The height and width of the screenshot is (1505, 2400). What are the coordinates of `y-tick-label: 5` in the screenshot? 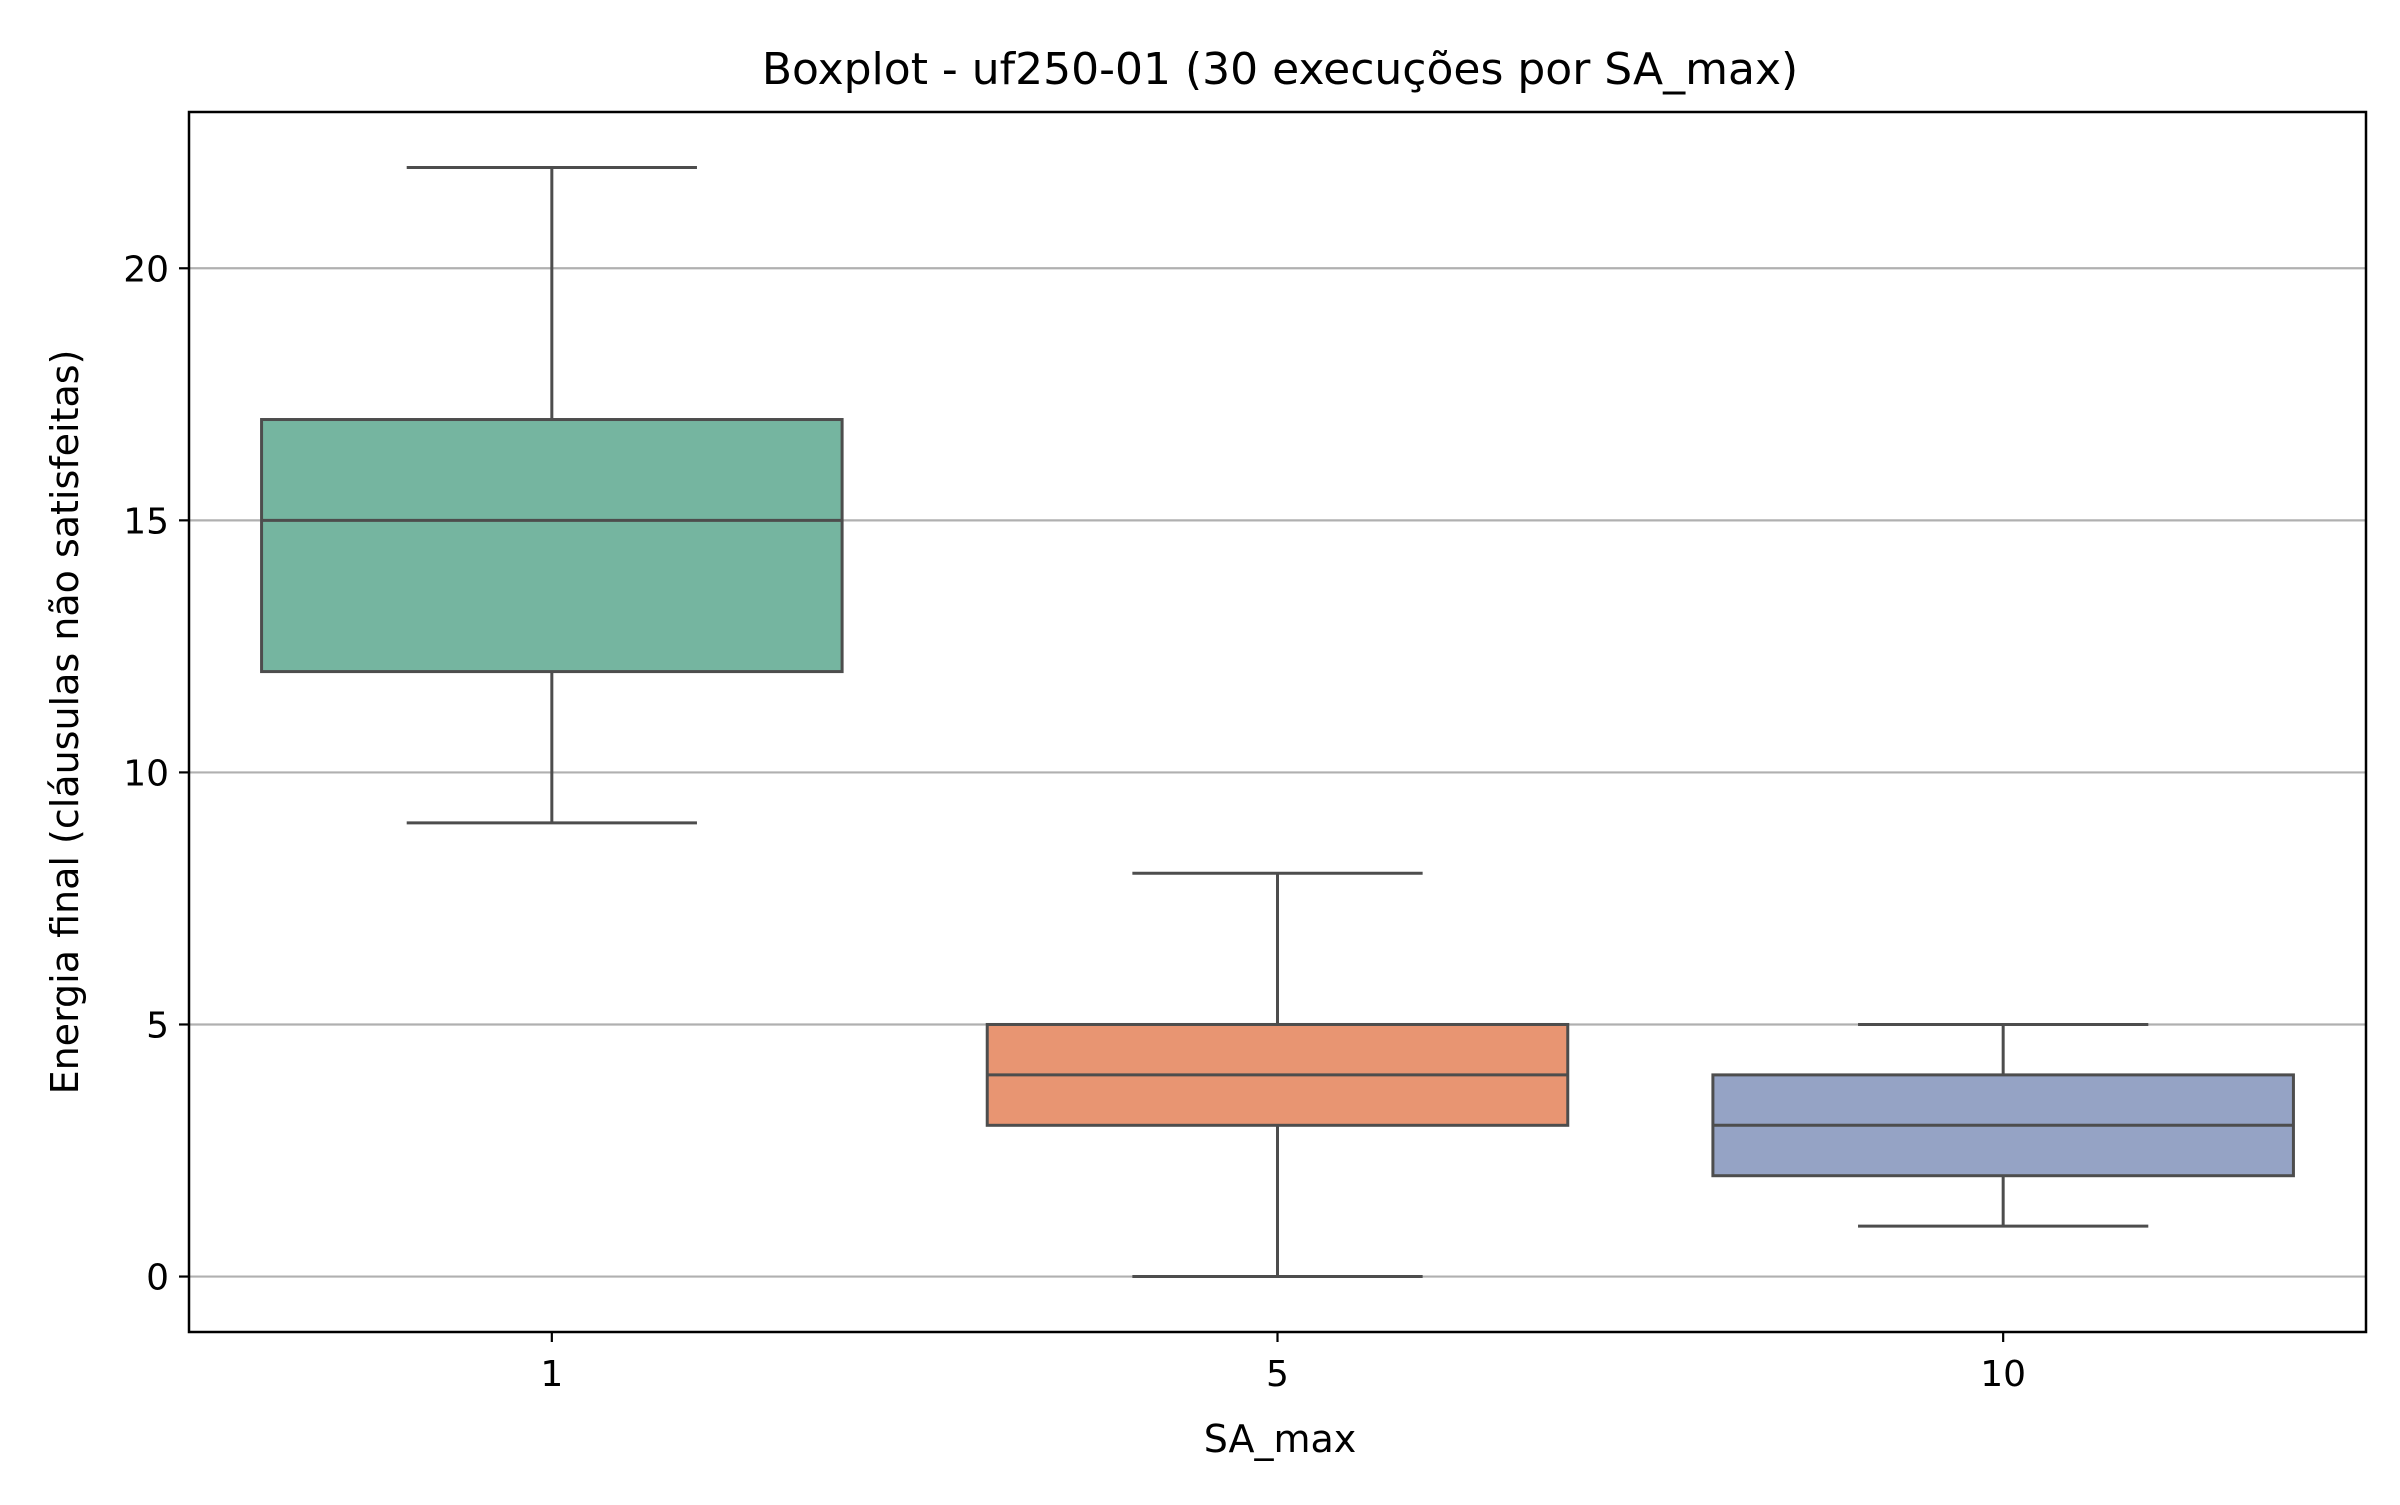 It's located at (157, 1025).